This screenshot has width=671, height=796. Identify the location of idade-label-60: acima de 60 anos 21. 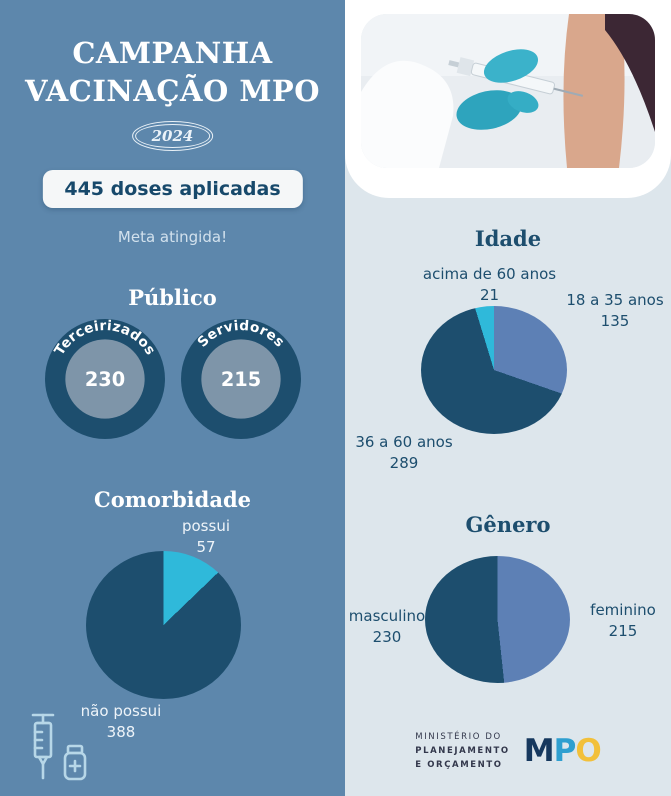
(489, 285).